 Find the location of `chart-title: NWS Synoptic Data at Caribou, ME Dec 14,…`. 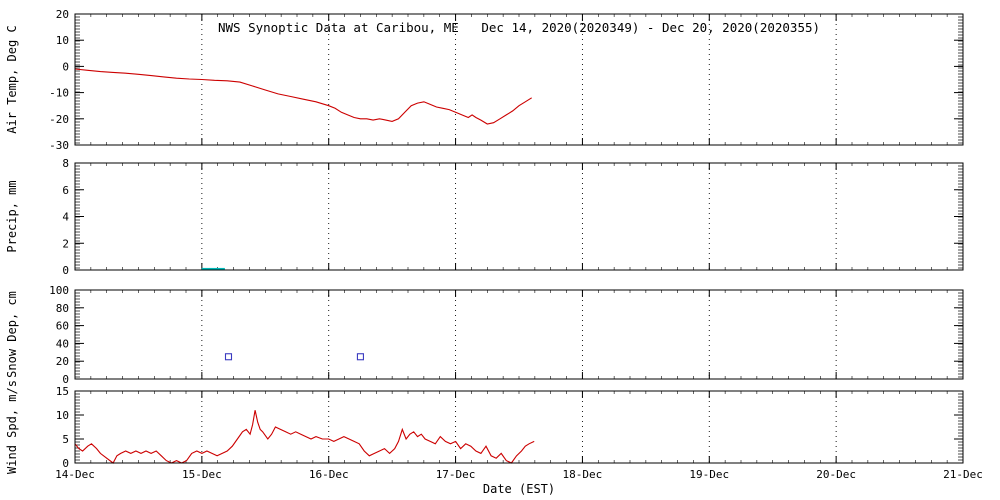

chart-title: NWS Synoptic Data at Caribou, ME Dec 14,… is located at coordinates (519, 27).